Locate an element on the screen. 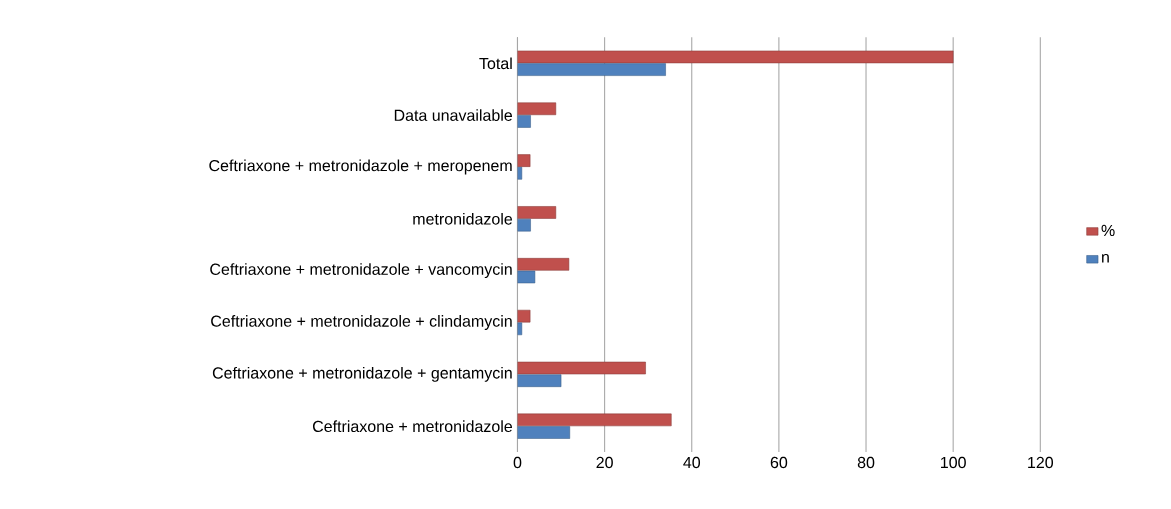  y-tick-label: Ceftriaxone + metronidazole + clindamycin is located at coordinates (361, 322).